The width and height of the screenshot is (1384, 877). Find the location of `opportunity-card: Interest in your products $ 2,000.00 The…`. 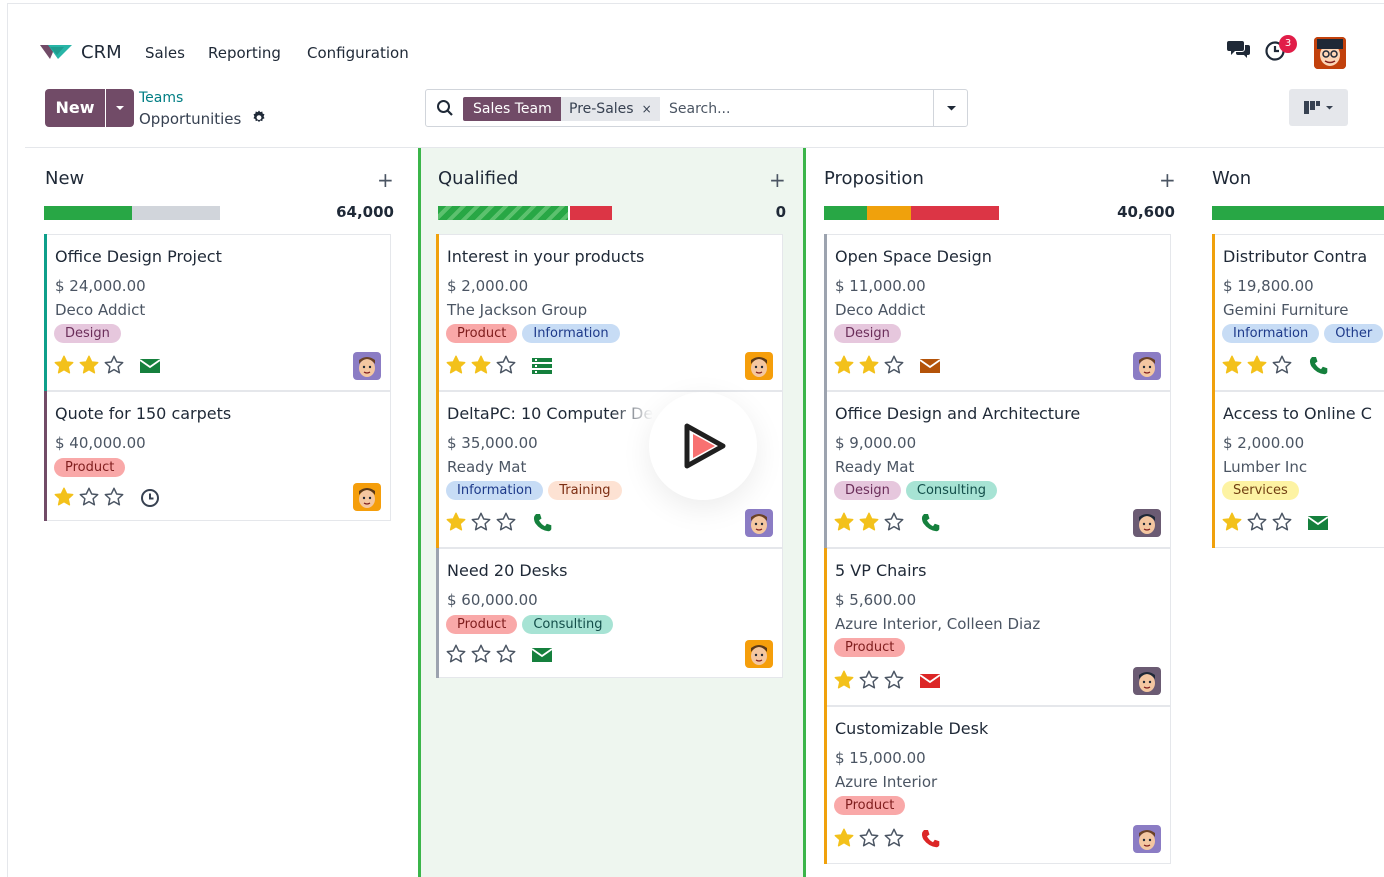

opportunity-card: Interest in your products $ 2,000.00 The… is located at coordinates (609, 312).